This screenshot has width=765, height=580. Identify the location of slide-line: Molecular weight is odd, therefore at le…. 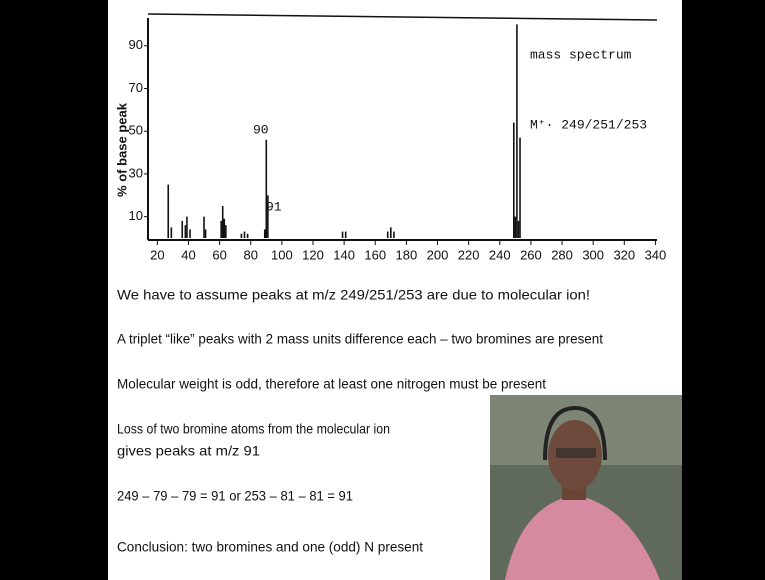
(331, 384).